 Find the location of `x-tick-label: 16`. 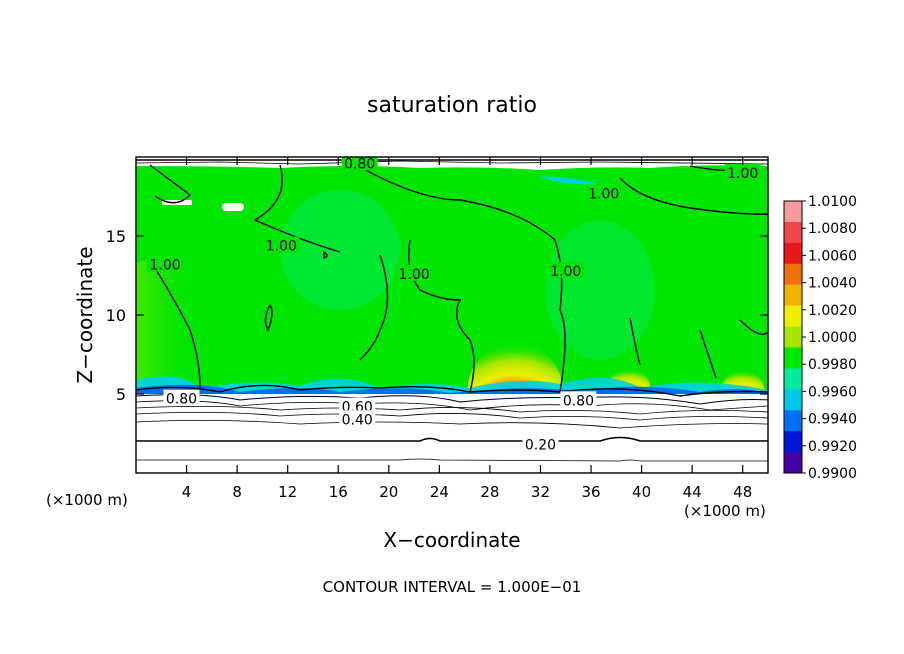

x-tick-label: 16 is located at coordinates (338, 492).